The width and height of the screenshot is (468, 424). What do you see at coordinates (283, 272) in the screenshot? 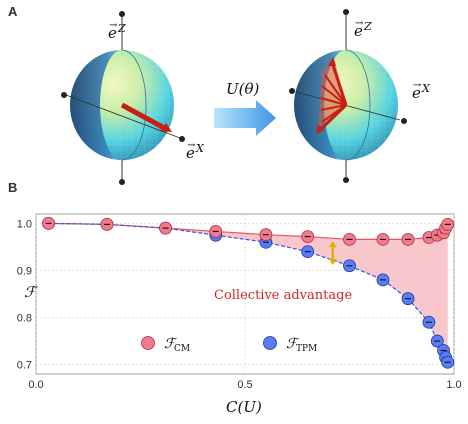
I see `annotation-group: Collective advantage` at bounding box center [283, 272].